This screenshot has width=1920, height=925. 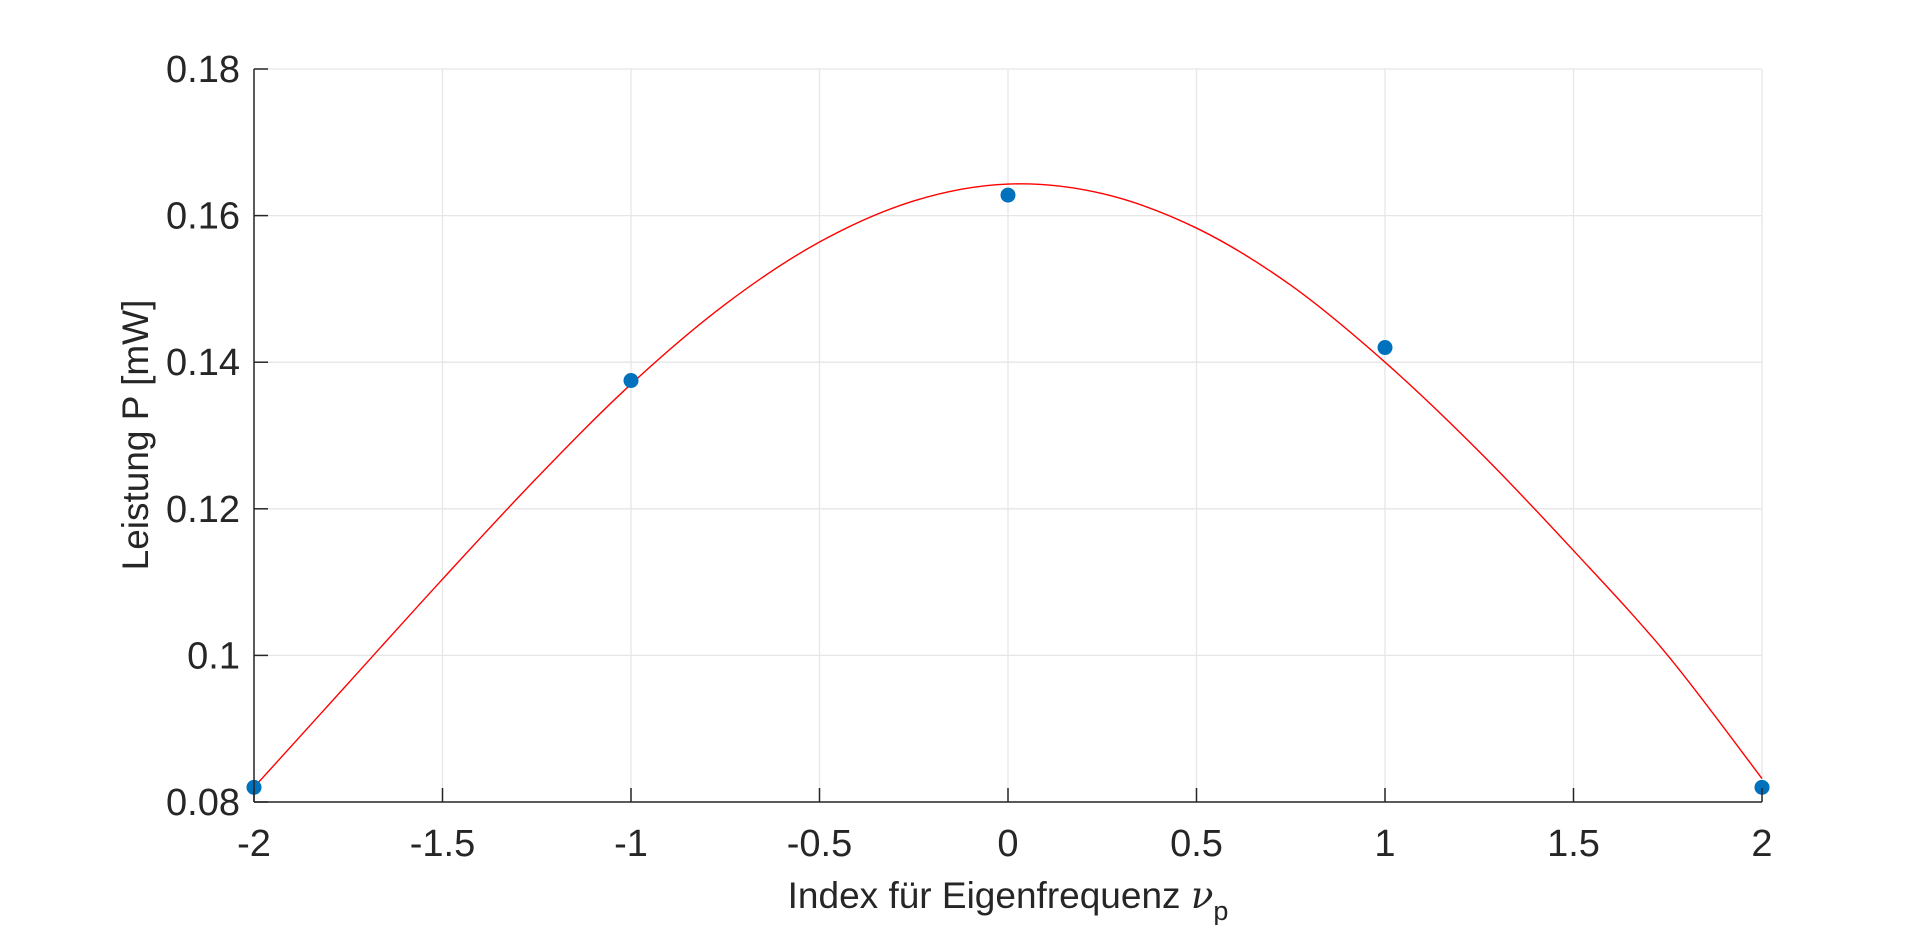 What do you see at coordinates (254, 844) in the screenshot?
I see `x-tick-label-0: -2` at bounding box center [254, 844].